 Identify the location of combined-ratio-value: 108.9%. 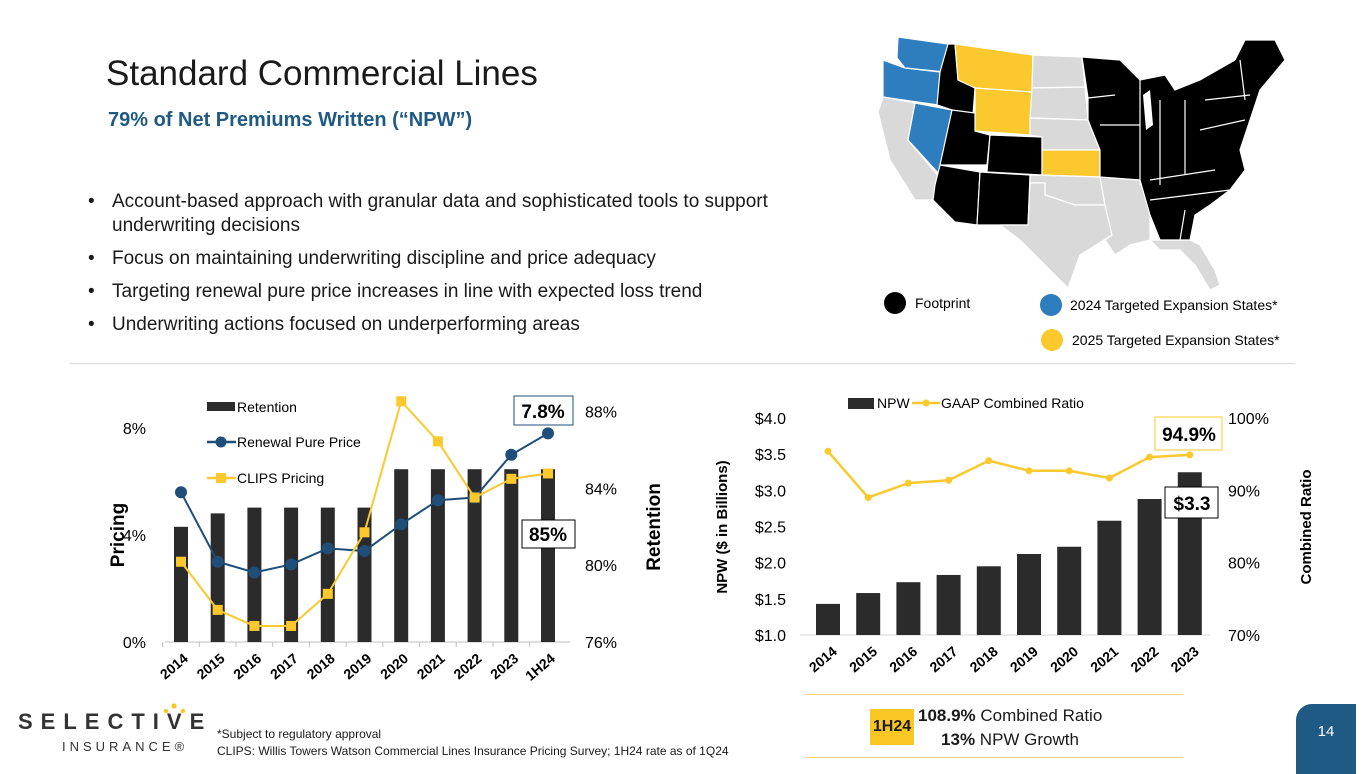
(947, 715).